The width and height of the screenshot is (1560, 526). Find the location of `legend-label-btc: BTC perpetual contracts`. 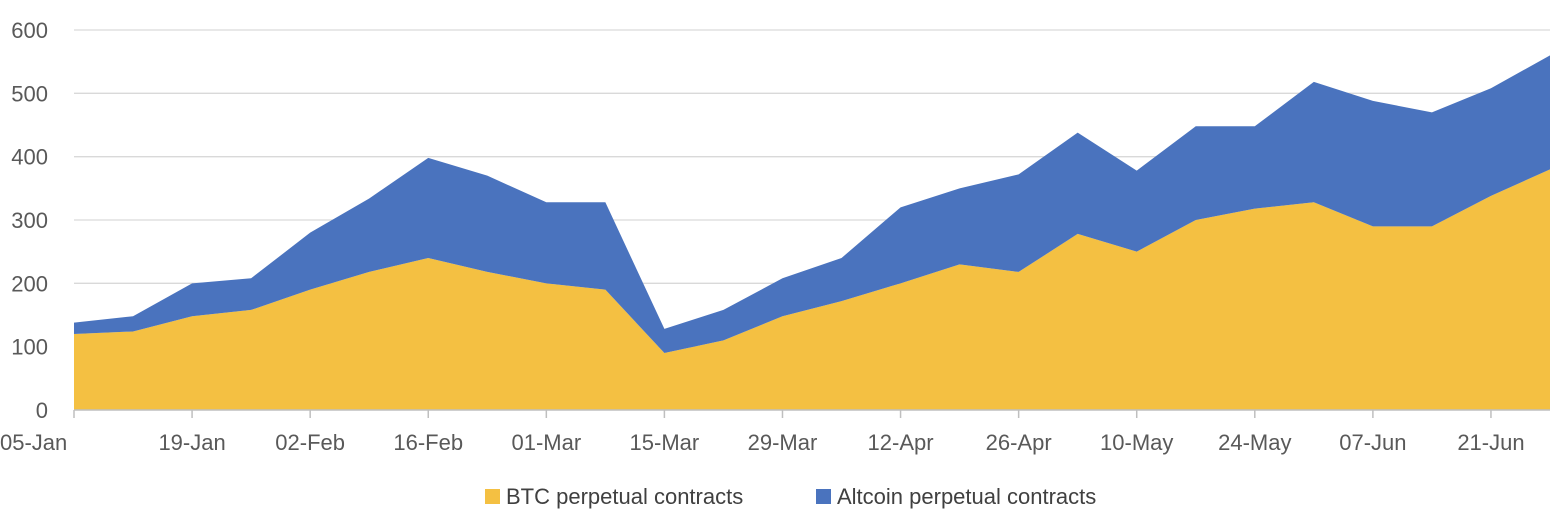

legend-label-btc: BTC perpetual contracts is located at coordinates (624, 496).